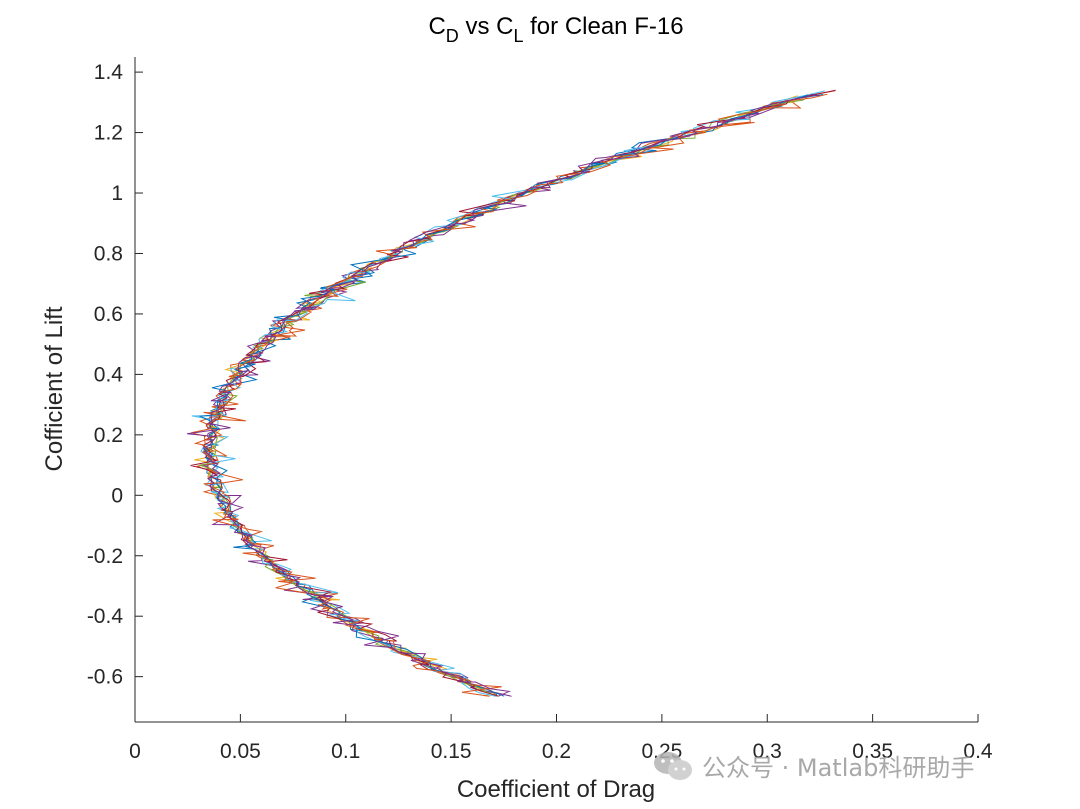  I want to click on watermark: 公众号 · Matlab科研助手, so click(813, 765).